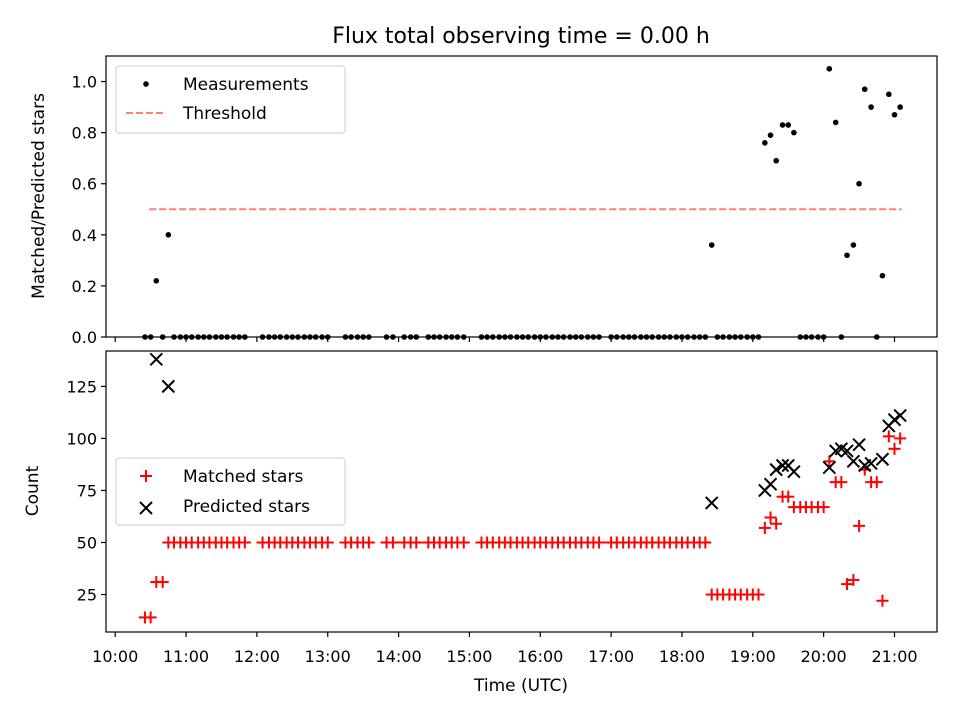  What do you see at coordinates (33, 490) in the screenshot?
I see `bottom-y-axis-label: Count` at bounding box center [33, 490].